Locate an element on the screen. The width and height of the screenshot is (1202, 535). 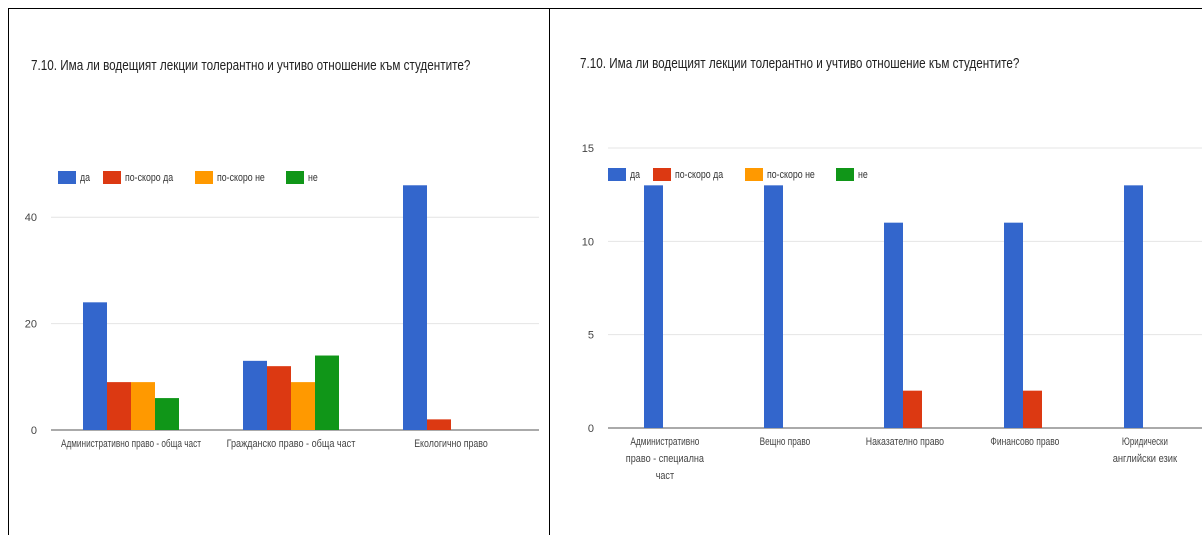
x-tick-label: Екологично право is located at coordinates (451, 444).